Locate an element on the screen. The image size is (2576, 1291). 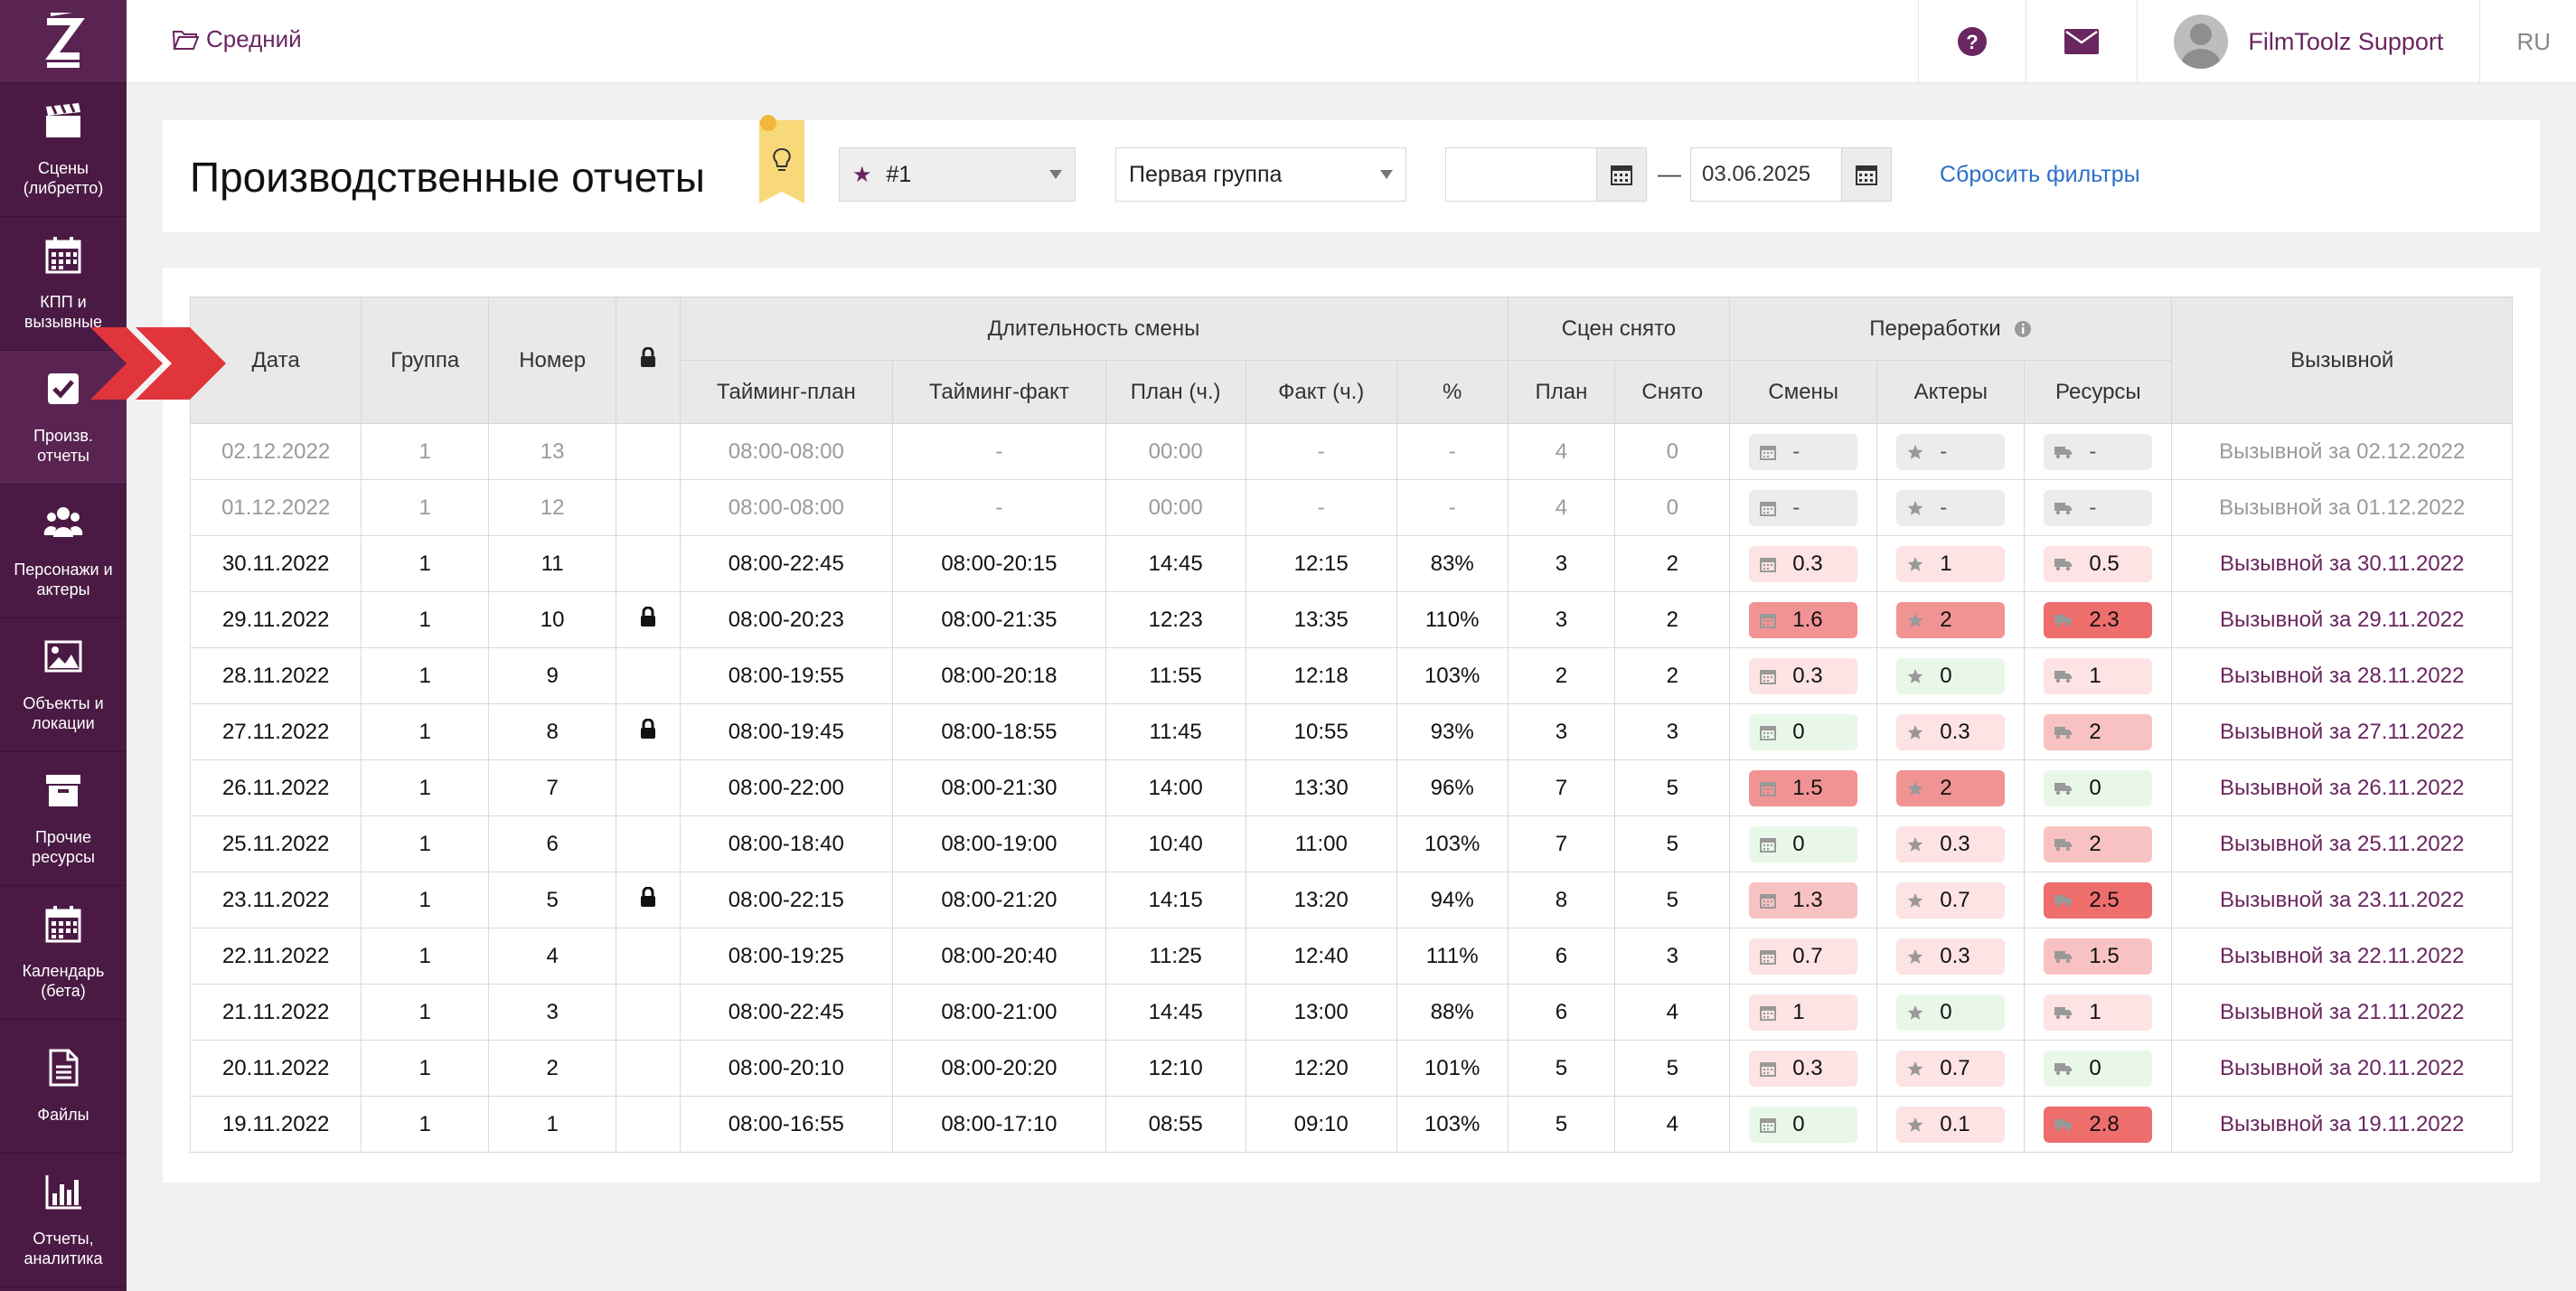
reset-filters-link: Сбросить фильтры is located at coordinates (2040, 174).